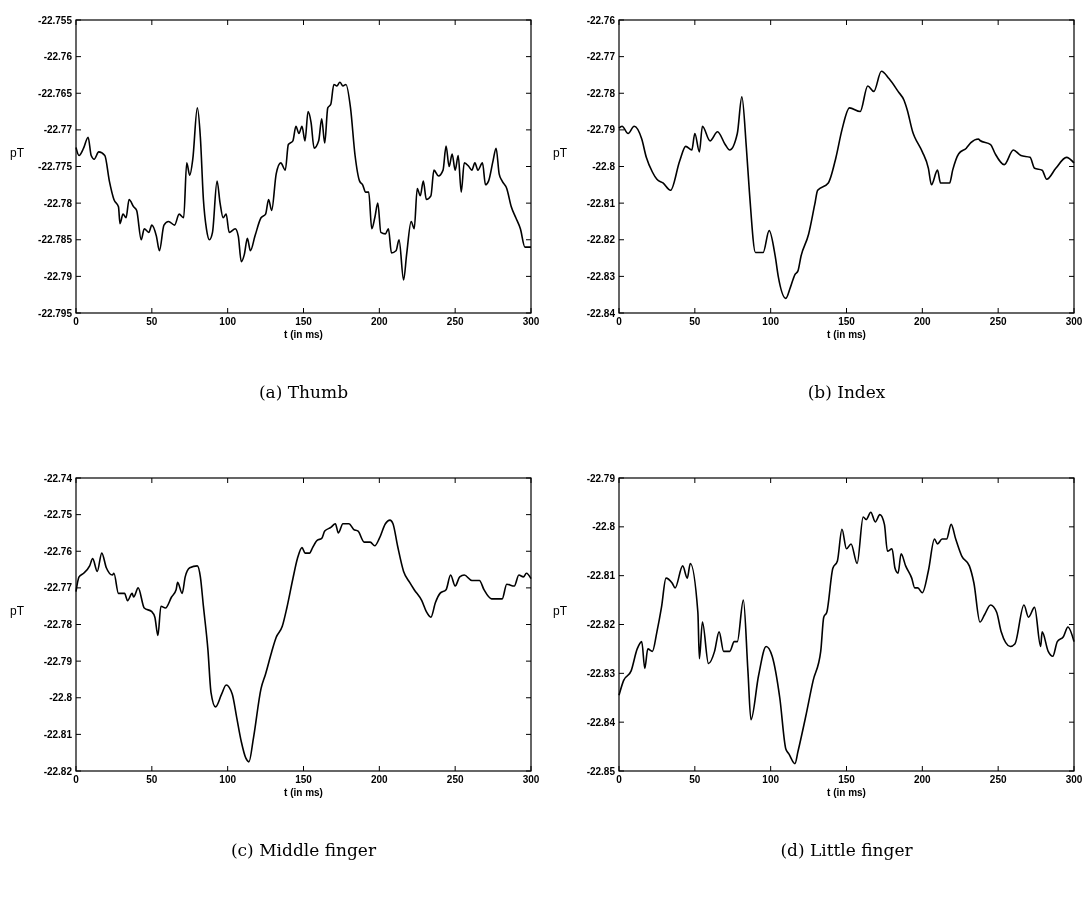  Describe the element at coordinates (55, 20) in the screenshot. I see `y-tick-label: -22.755` at that location.